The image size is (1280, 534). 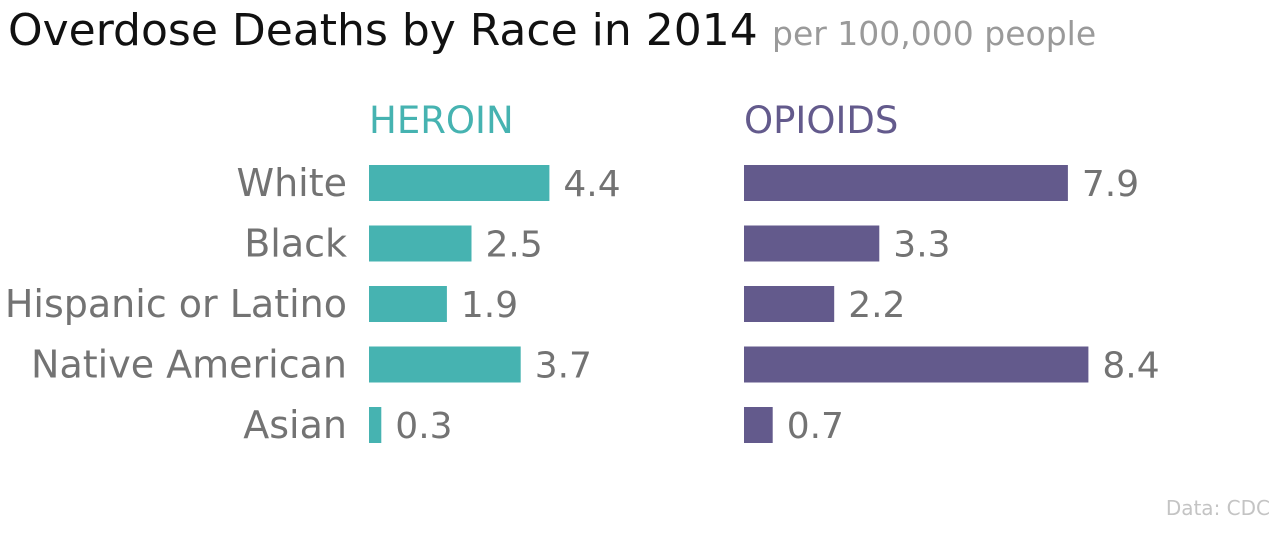 I want to click on value-label-heroin-asian: 0.3, so click(x=423, y=426).